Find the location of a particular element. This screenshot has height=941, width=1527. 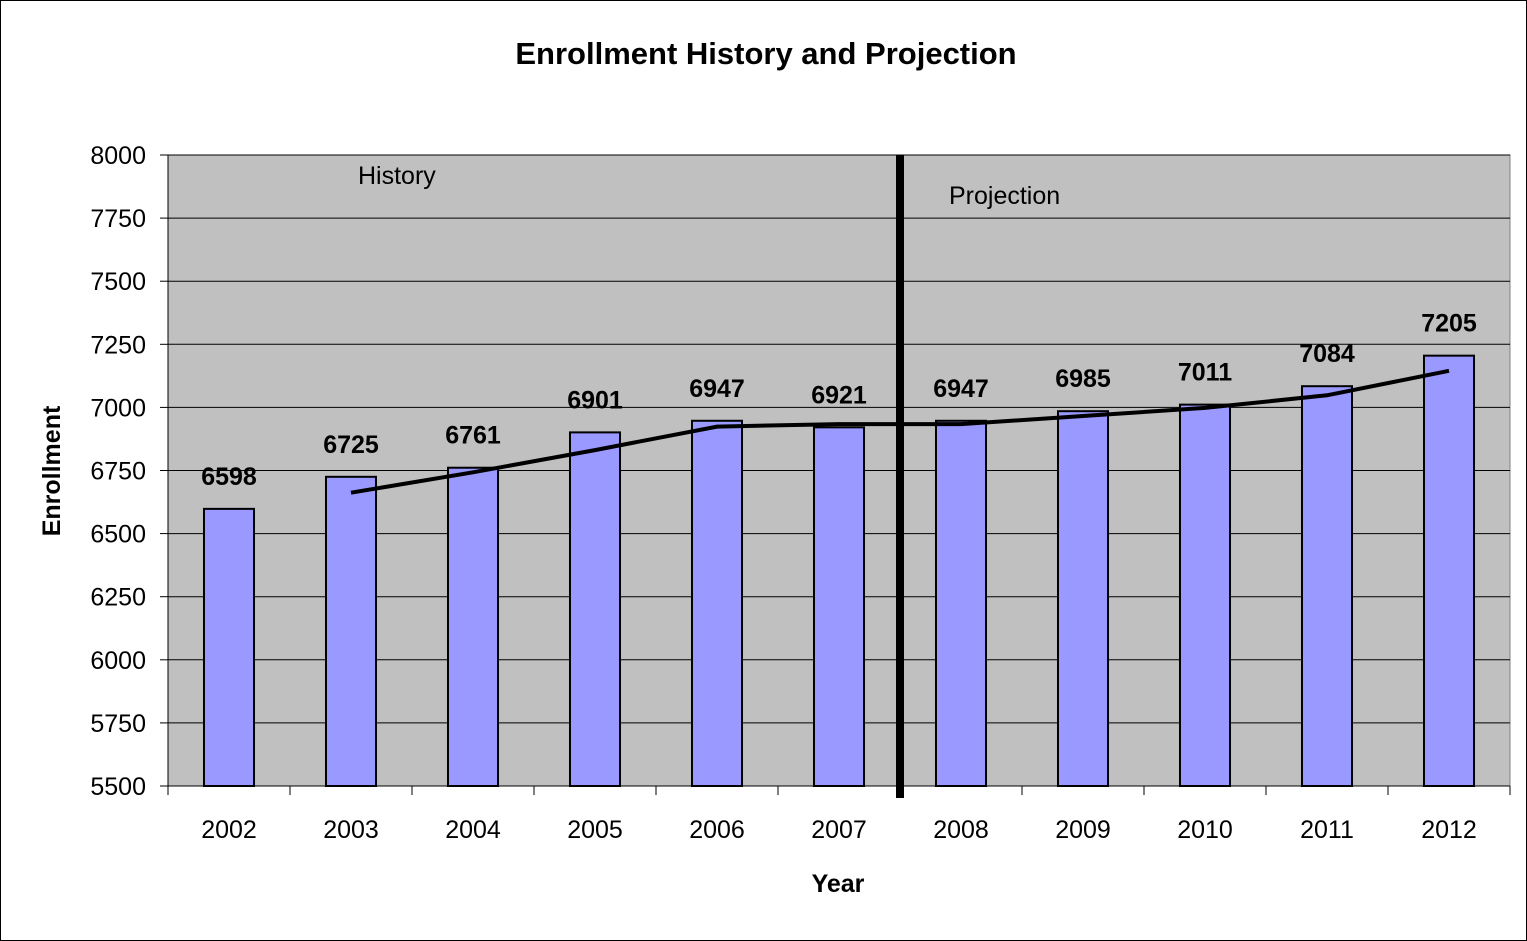

x-tick-label: 2006 is located at coordinates (717, 830).